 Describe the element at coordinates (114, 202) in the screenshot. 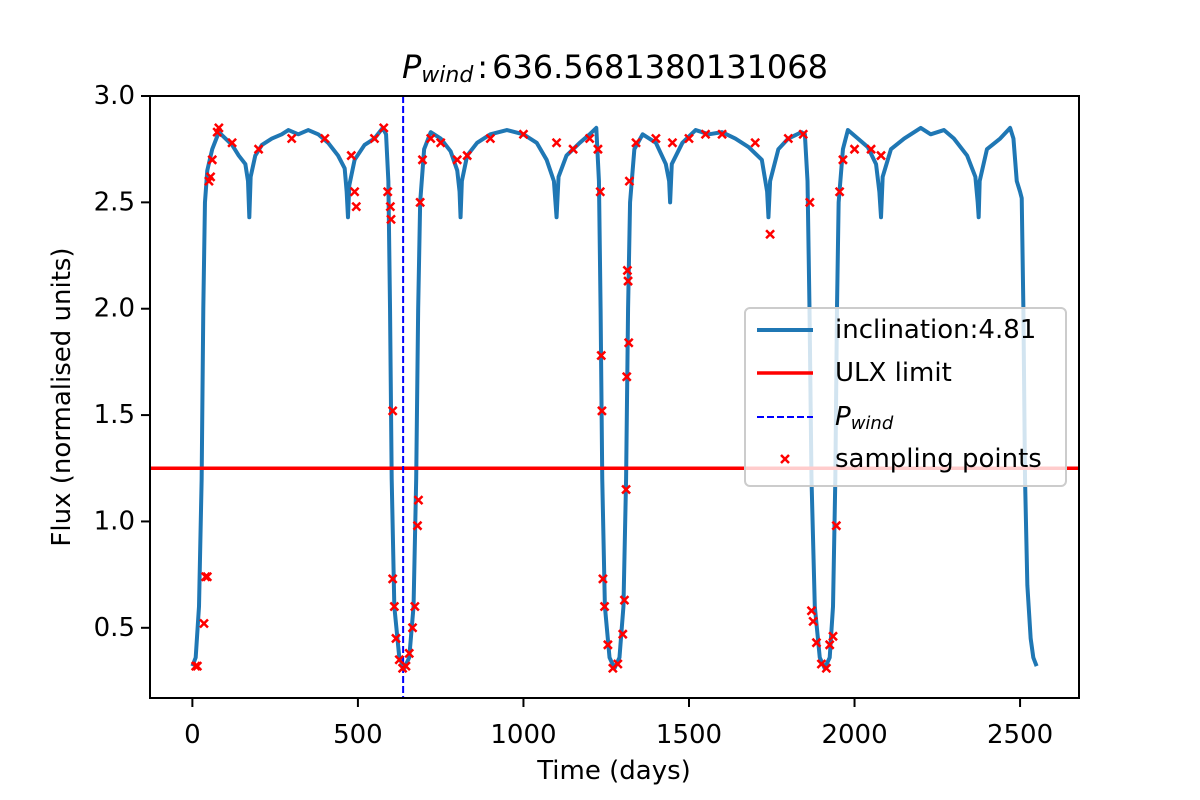

I see `y-tick-label: 2.5` at that location.